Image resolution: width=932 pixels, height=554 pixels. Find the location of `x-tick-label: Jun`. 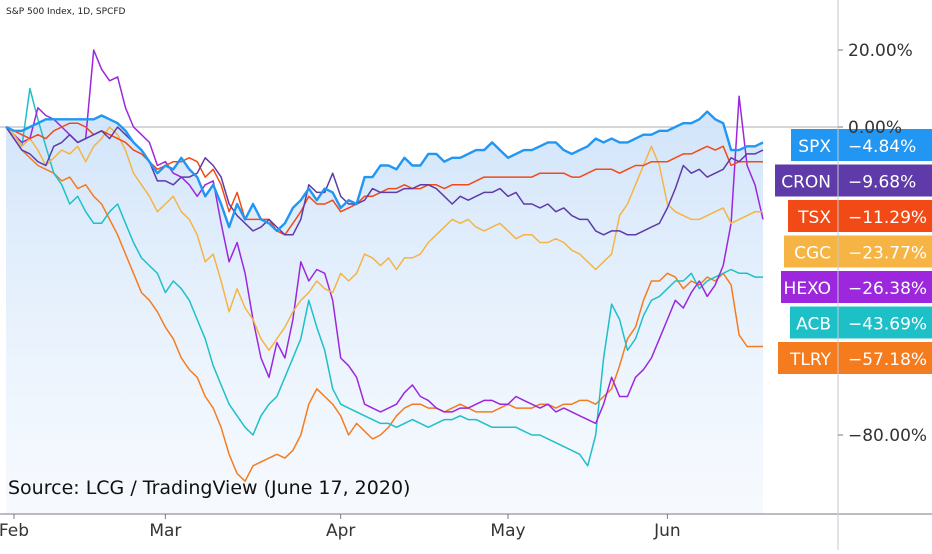

x-tick-label: Jun is located at coordinates (667, 531).